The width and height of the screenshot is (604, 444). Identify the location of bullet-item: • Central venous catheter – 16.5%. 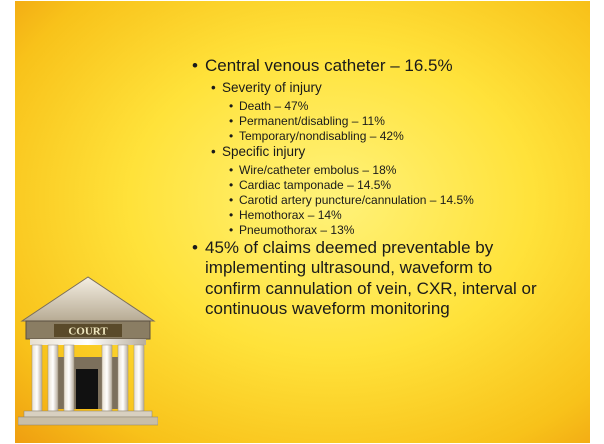
(322, 66).